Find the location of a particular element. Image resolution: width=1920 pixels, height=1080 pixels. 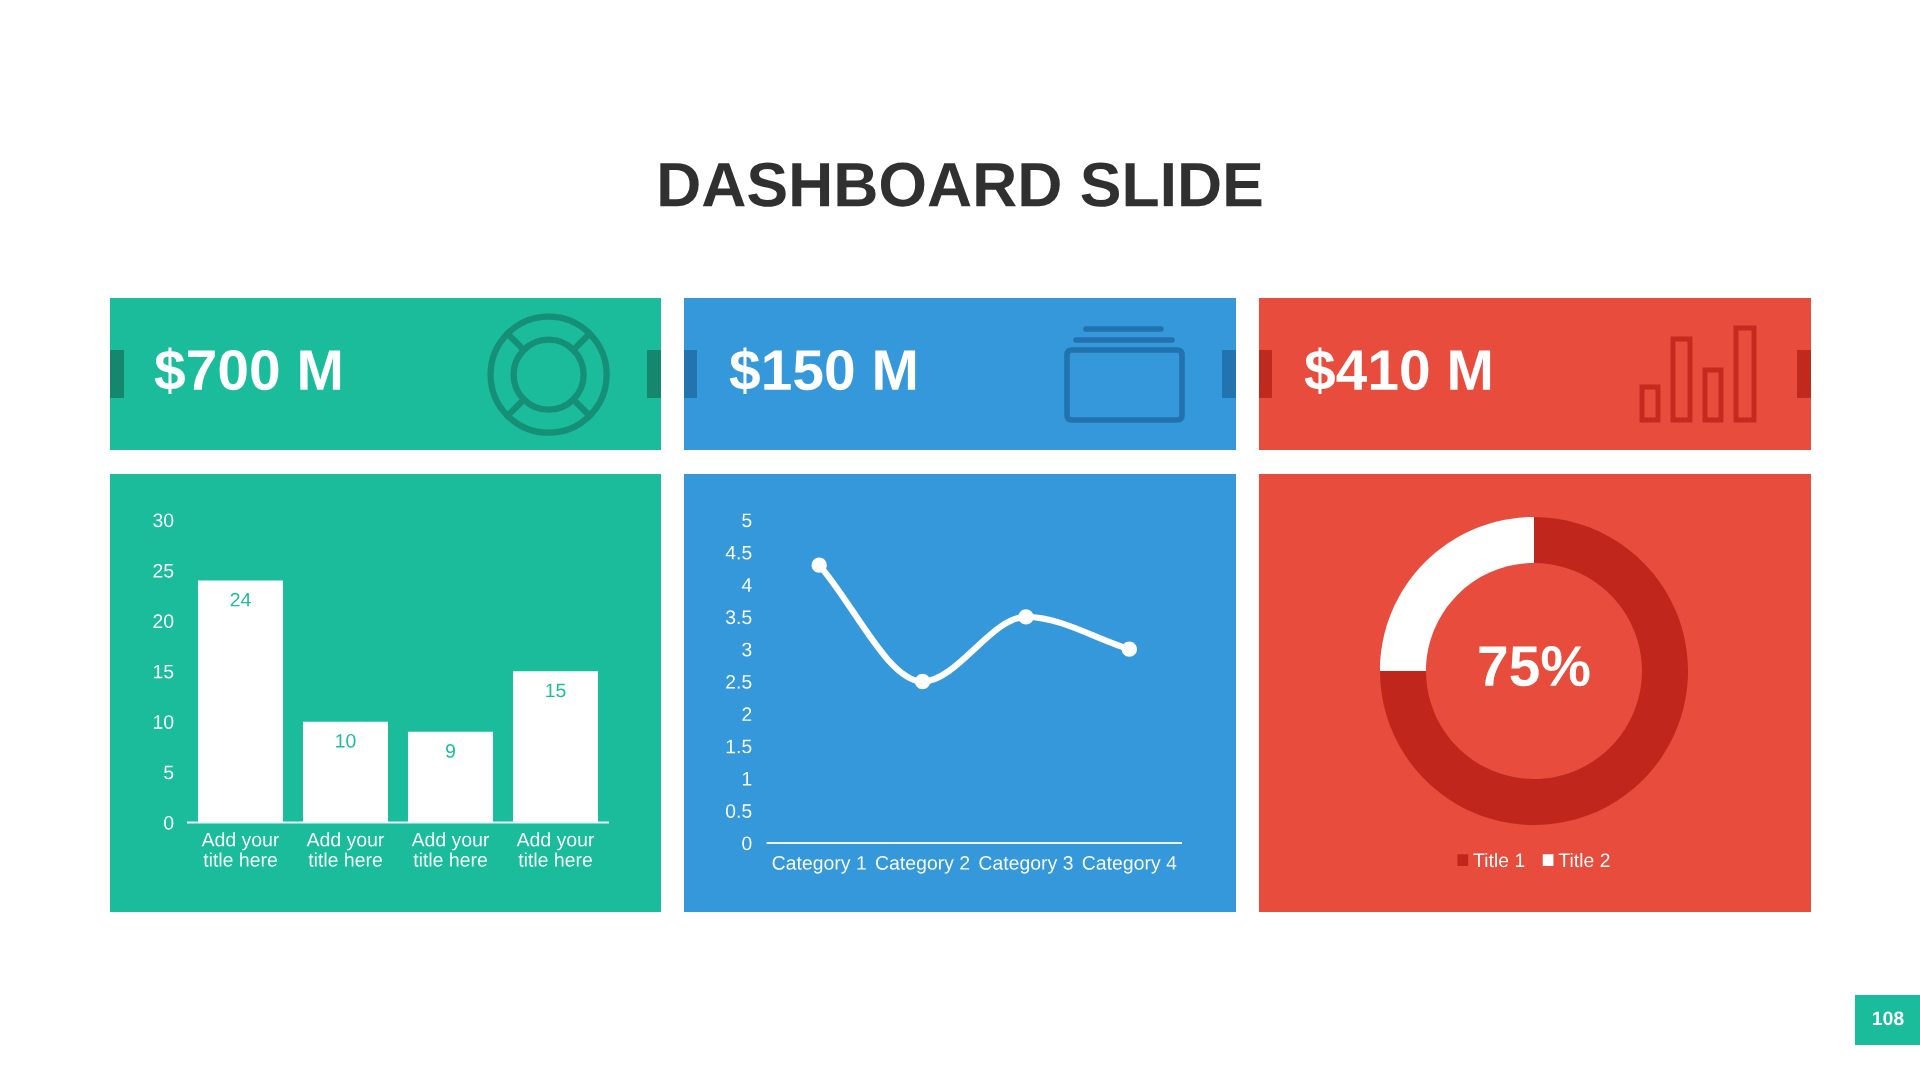

y-tick-label: 1 is located at coordinates (747, 779).